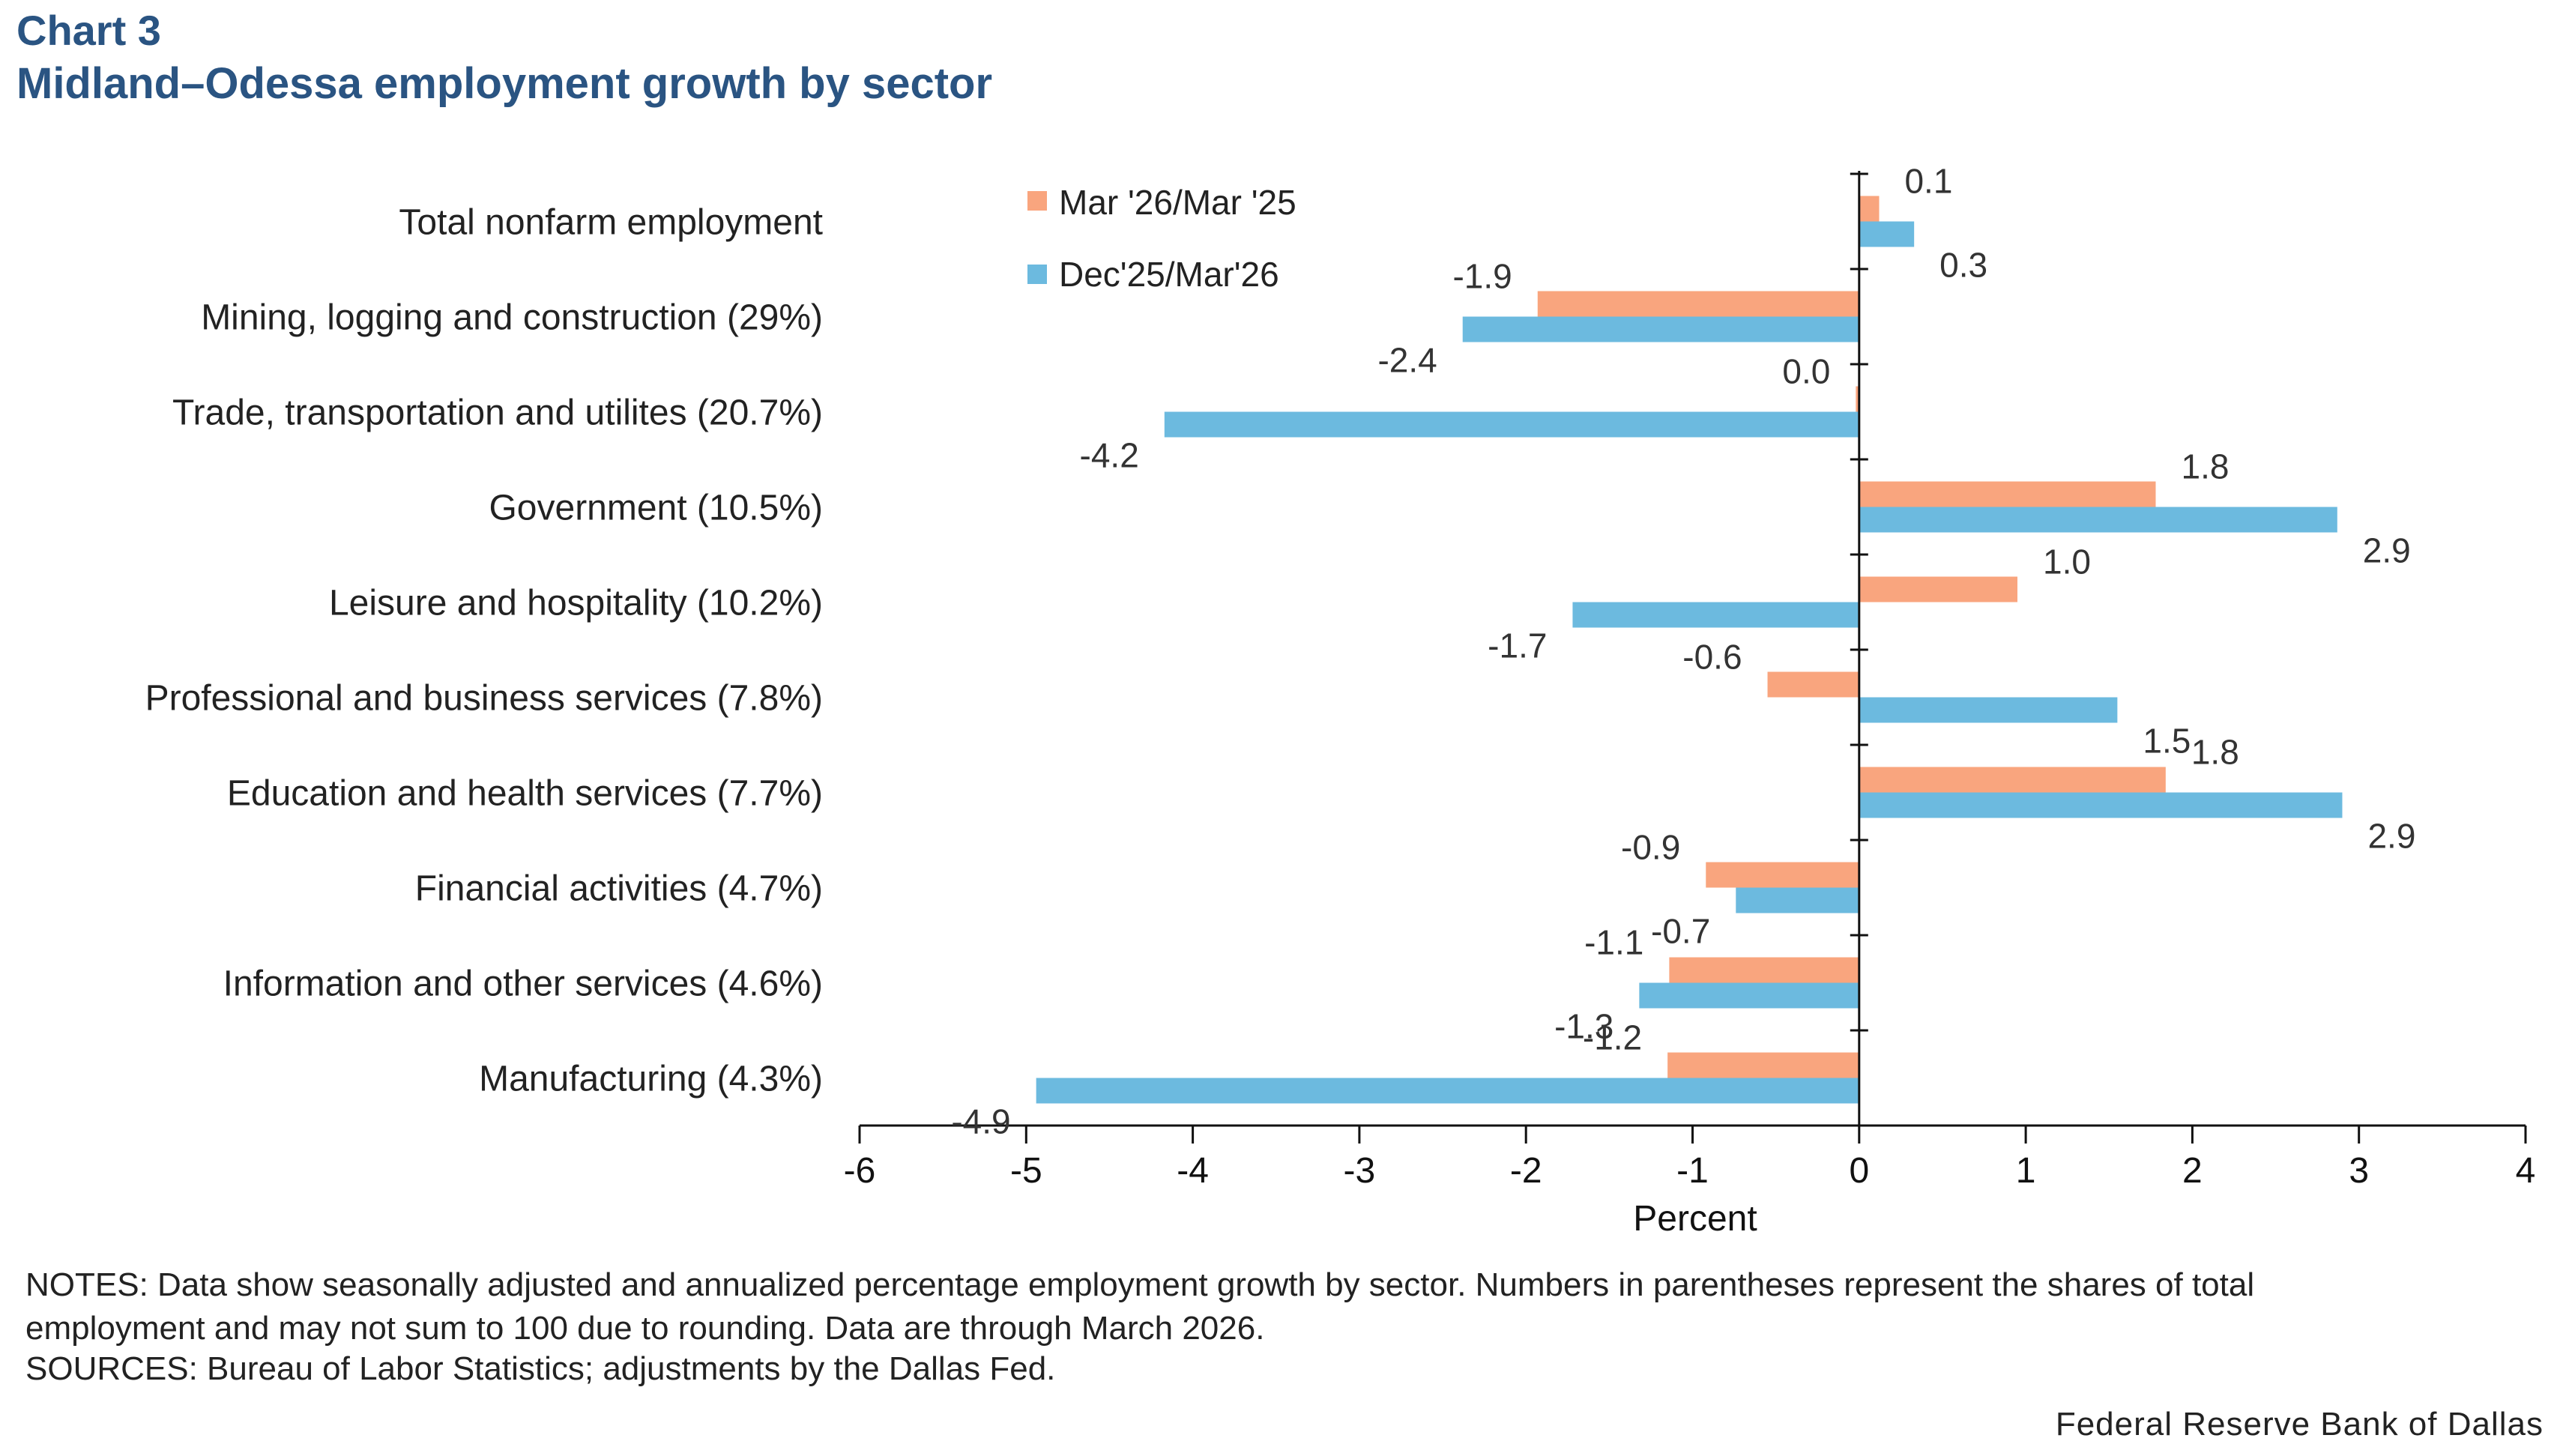 This screenshot has width=2569, height=1456. I want to click on data-label: -0.9, so click(1651, 847).